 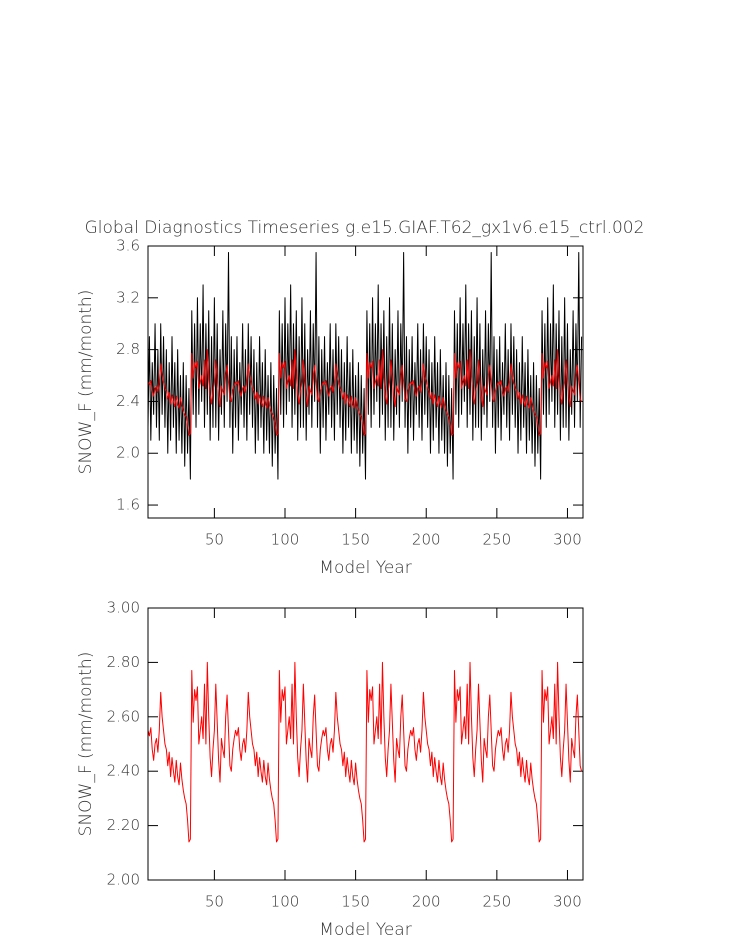 What do you see at coordinates (123, 771) in the screenshot?
I see `y-tick-label: 2.40` at bounding box center [123, 771].